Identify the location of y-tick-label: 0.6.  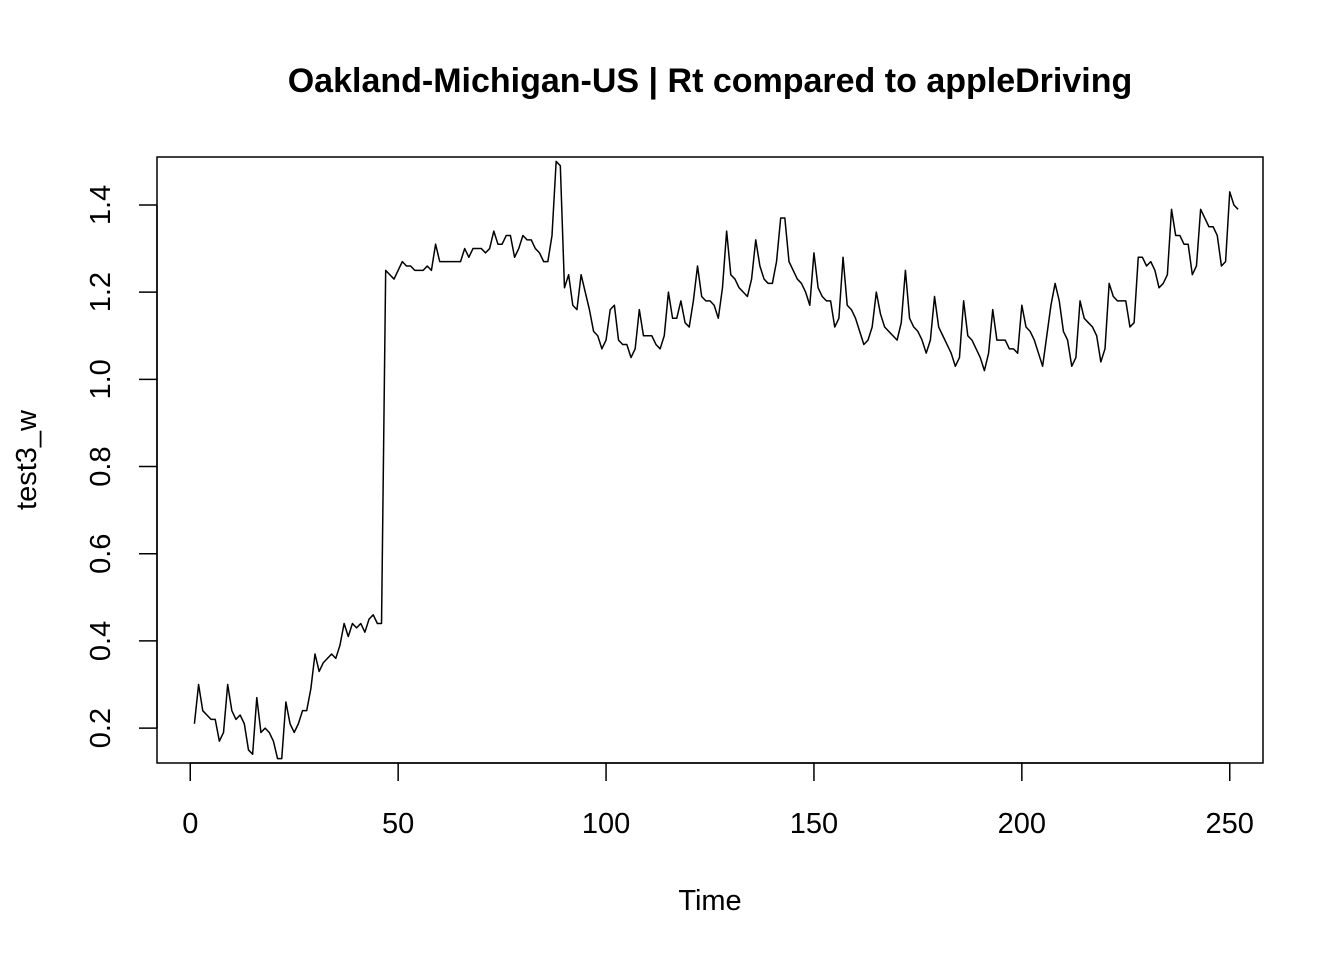
(101, 554).